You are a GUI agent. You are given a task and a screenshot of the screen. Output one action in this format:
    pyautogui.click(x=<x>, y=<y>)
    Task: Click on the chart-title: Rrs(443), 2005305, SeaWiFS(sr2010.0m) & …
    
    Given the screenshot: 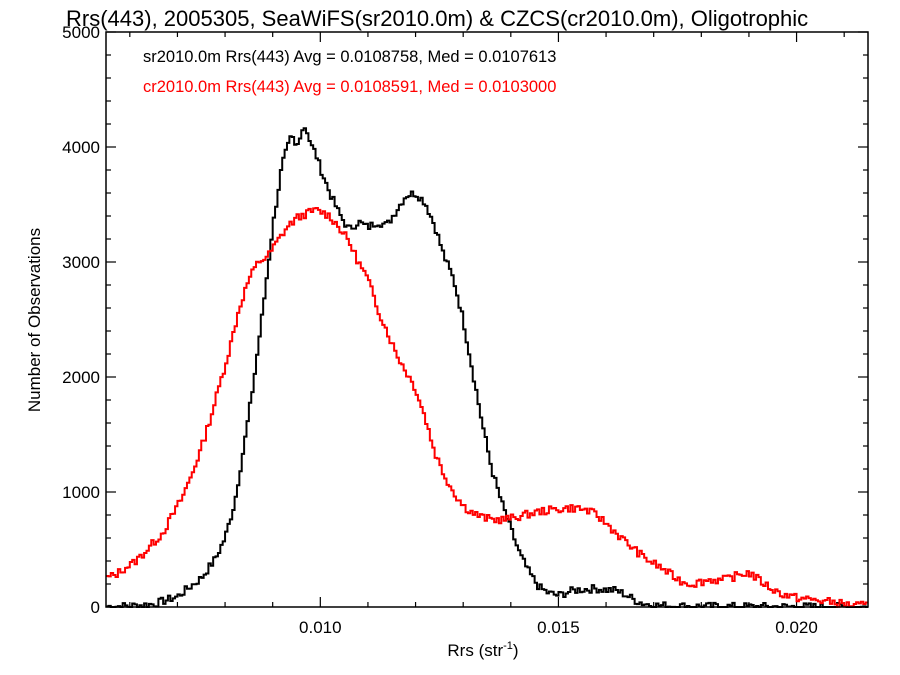 What is the action you would take?
    pyautogui.click(x=437, y=18)
    